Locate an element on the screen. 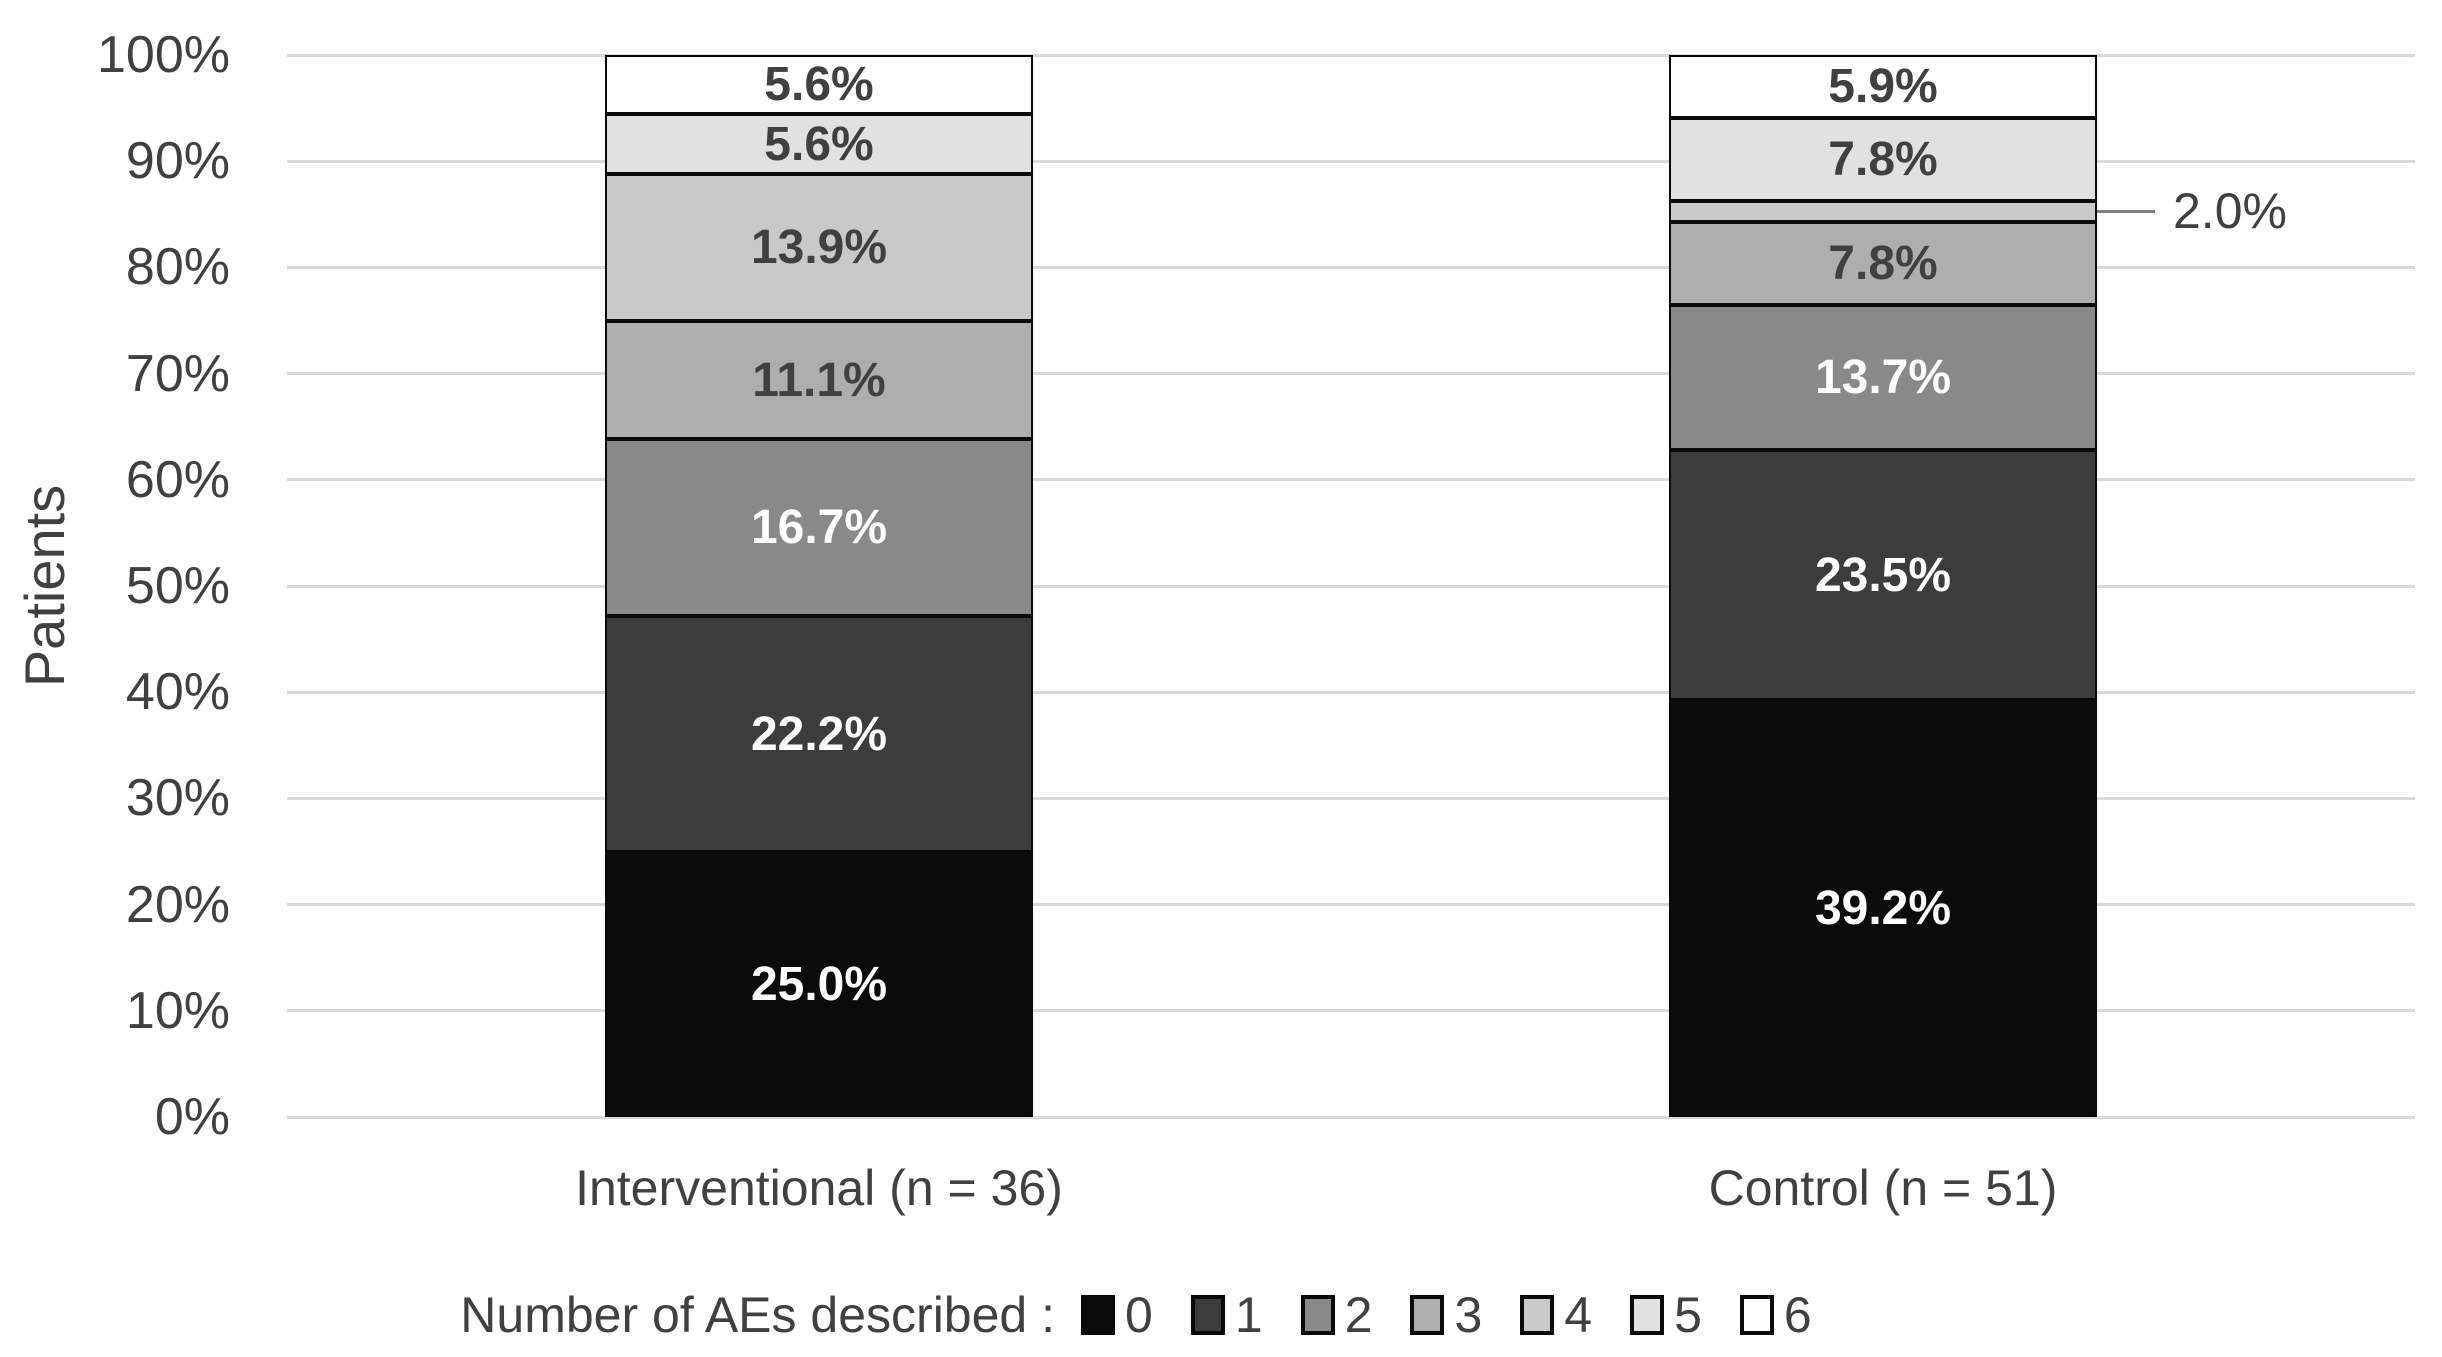  y-tick-label: 90% is located at coordinates (177, 161).